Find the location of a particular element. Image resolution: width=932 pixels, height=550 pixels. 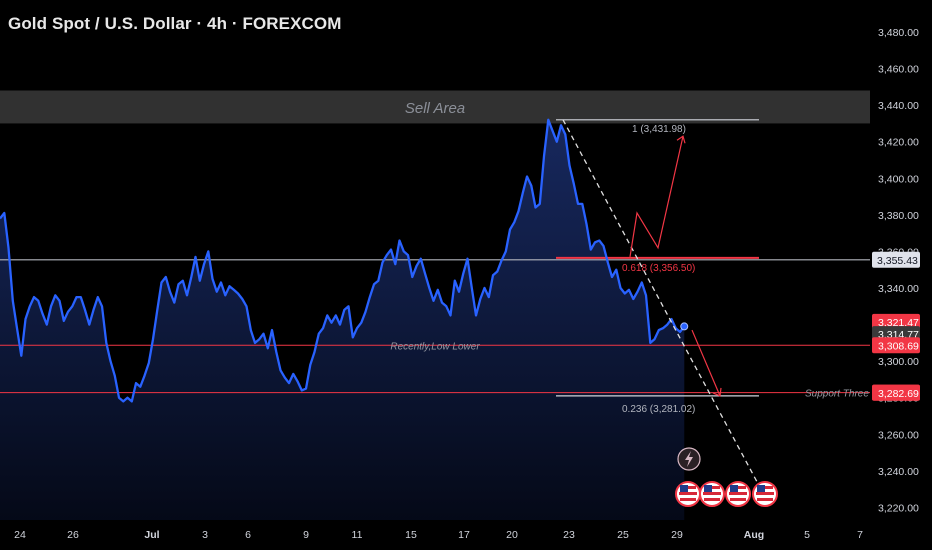

price-tick-label: 3,240.00 is located at coordinates (898, 472).